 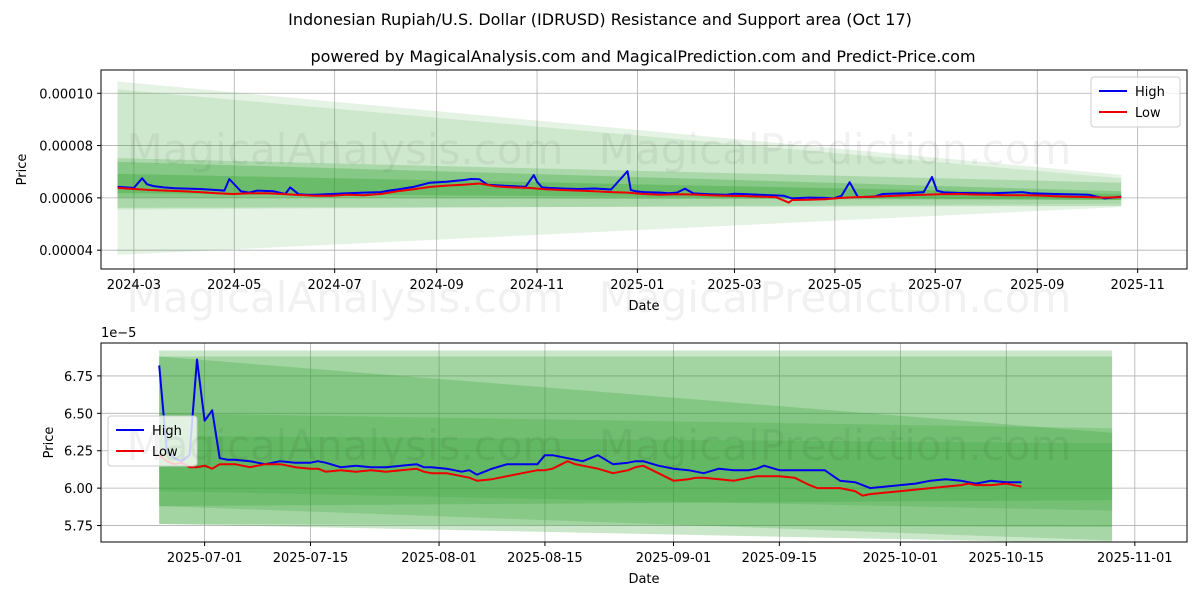 I want to click on bottom-y-tick-label: 6.50, so click(x=78, y=414).